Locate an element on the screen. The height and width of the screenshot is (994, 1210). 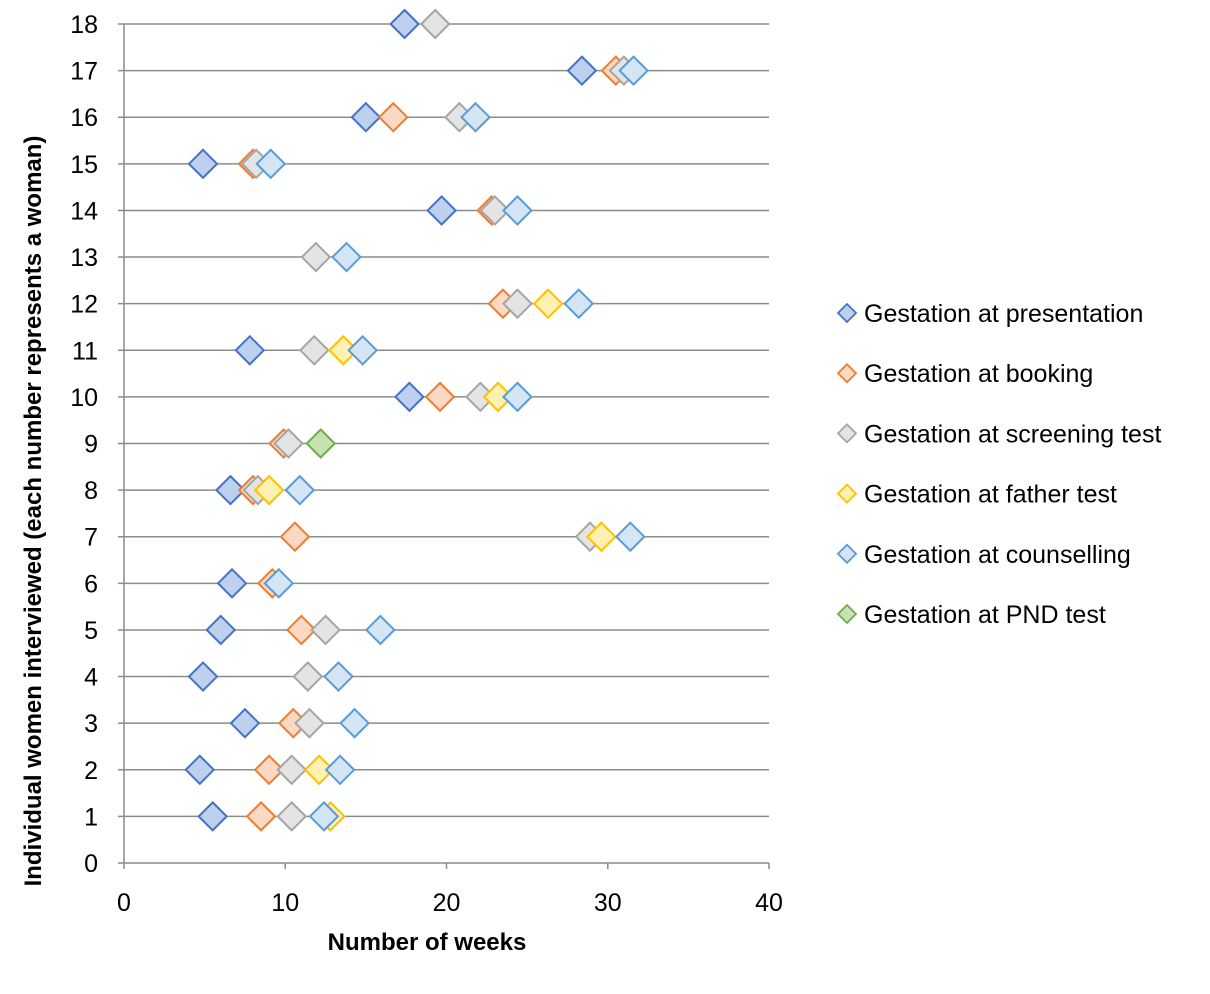
x-tick-label-30: 30 is located at coordinates (608, 903).